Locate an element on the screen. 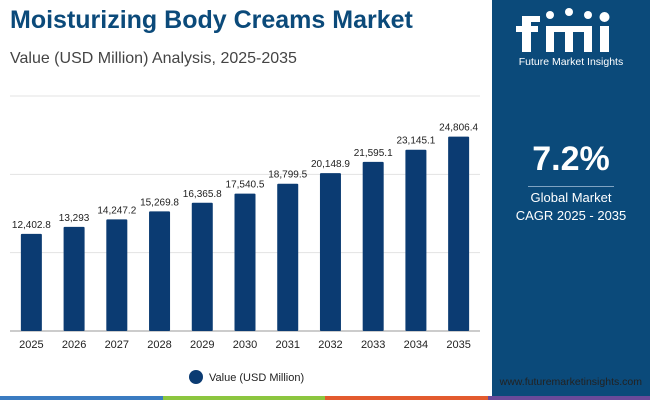 The image size is (650, 400). value-label: 14,247.2 is located at coordinates (116, 210).